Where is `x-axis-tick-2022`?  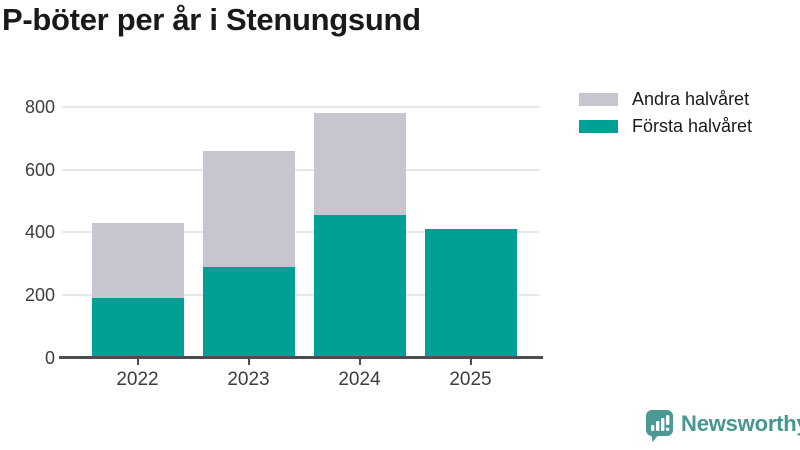 x-axis-tick-2022 is located at coordinates (137, 362).